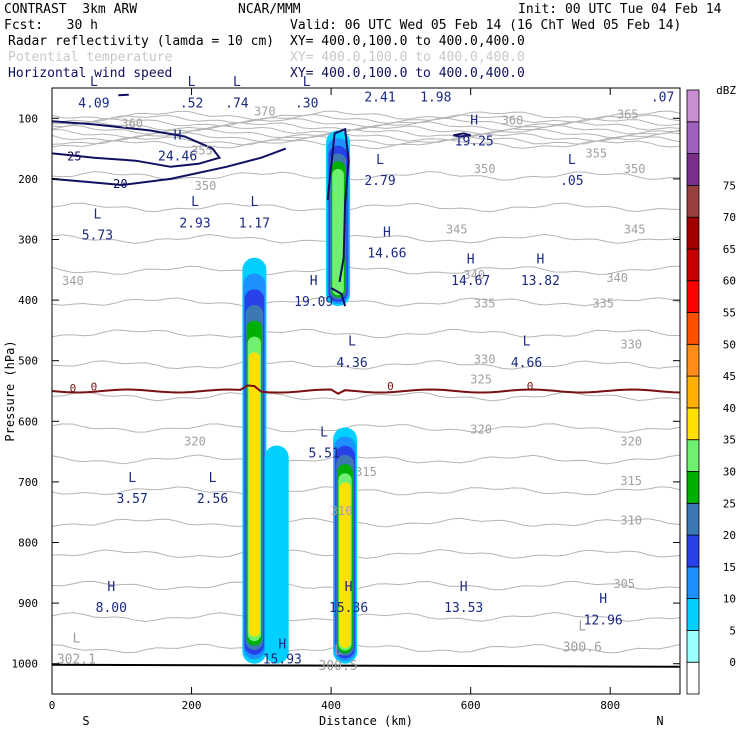 This screenshot has width=740, height=740. What do you see at coordinates (729, 281) in the screenshot?
I see `colorbar-label: 60` at bounding box center [729, 281].